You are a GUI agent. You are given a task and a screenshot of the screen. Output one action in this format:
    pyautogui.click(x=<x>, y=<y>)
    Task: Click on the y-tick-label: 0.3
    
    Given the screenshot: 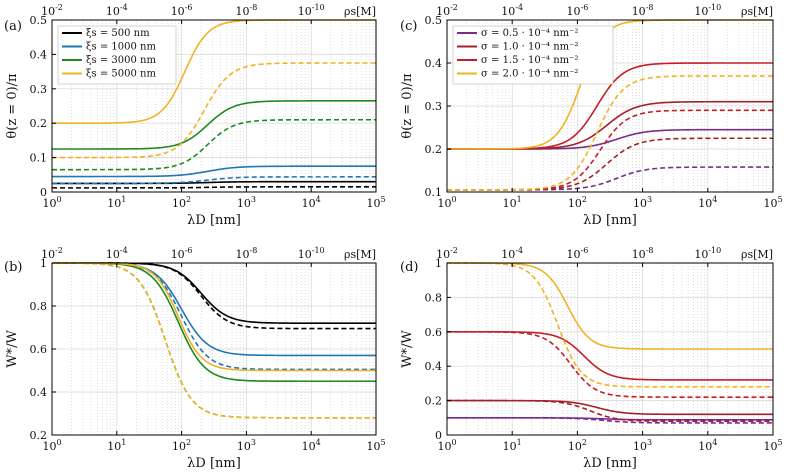 What is the action you would take?
    pyautogui.click(x=434, y=106)
    